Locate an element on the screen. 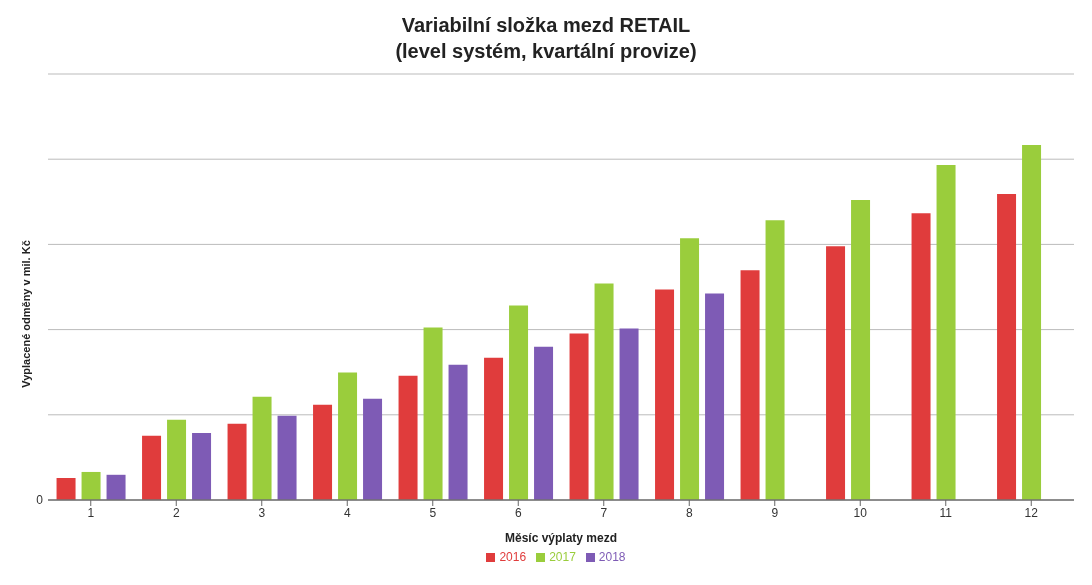 The image size is (1092, 585). x-tick-label: 12 is located at coordinates (1031, 512).